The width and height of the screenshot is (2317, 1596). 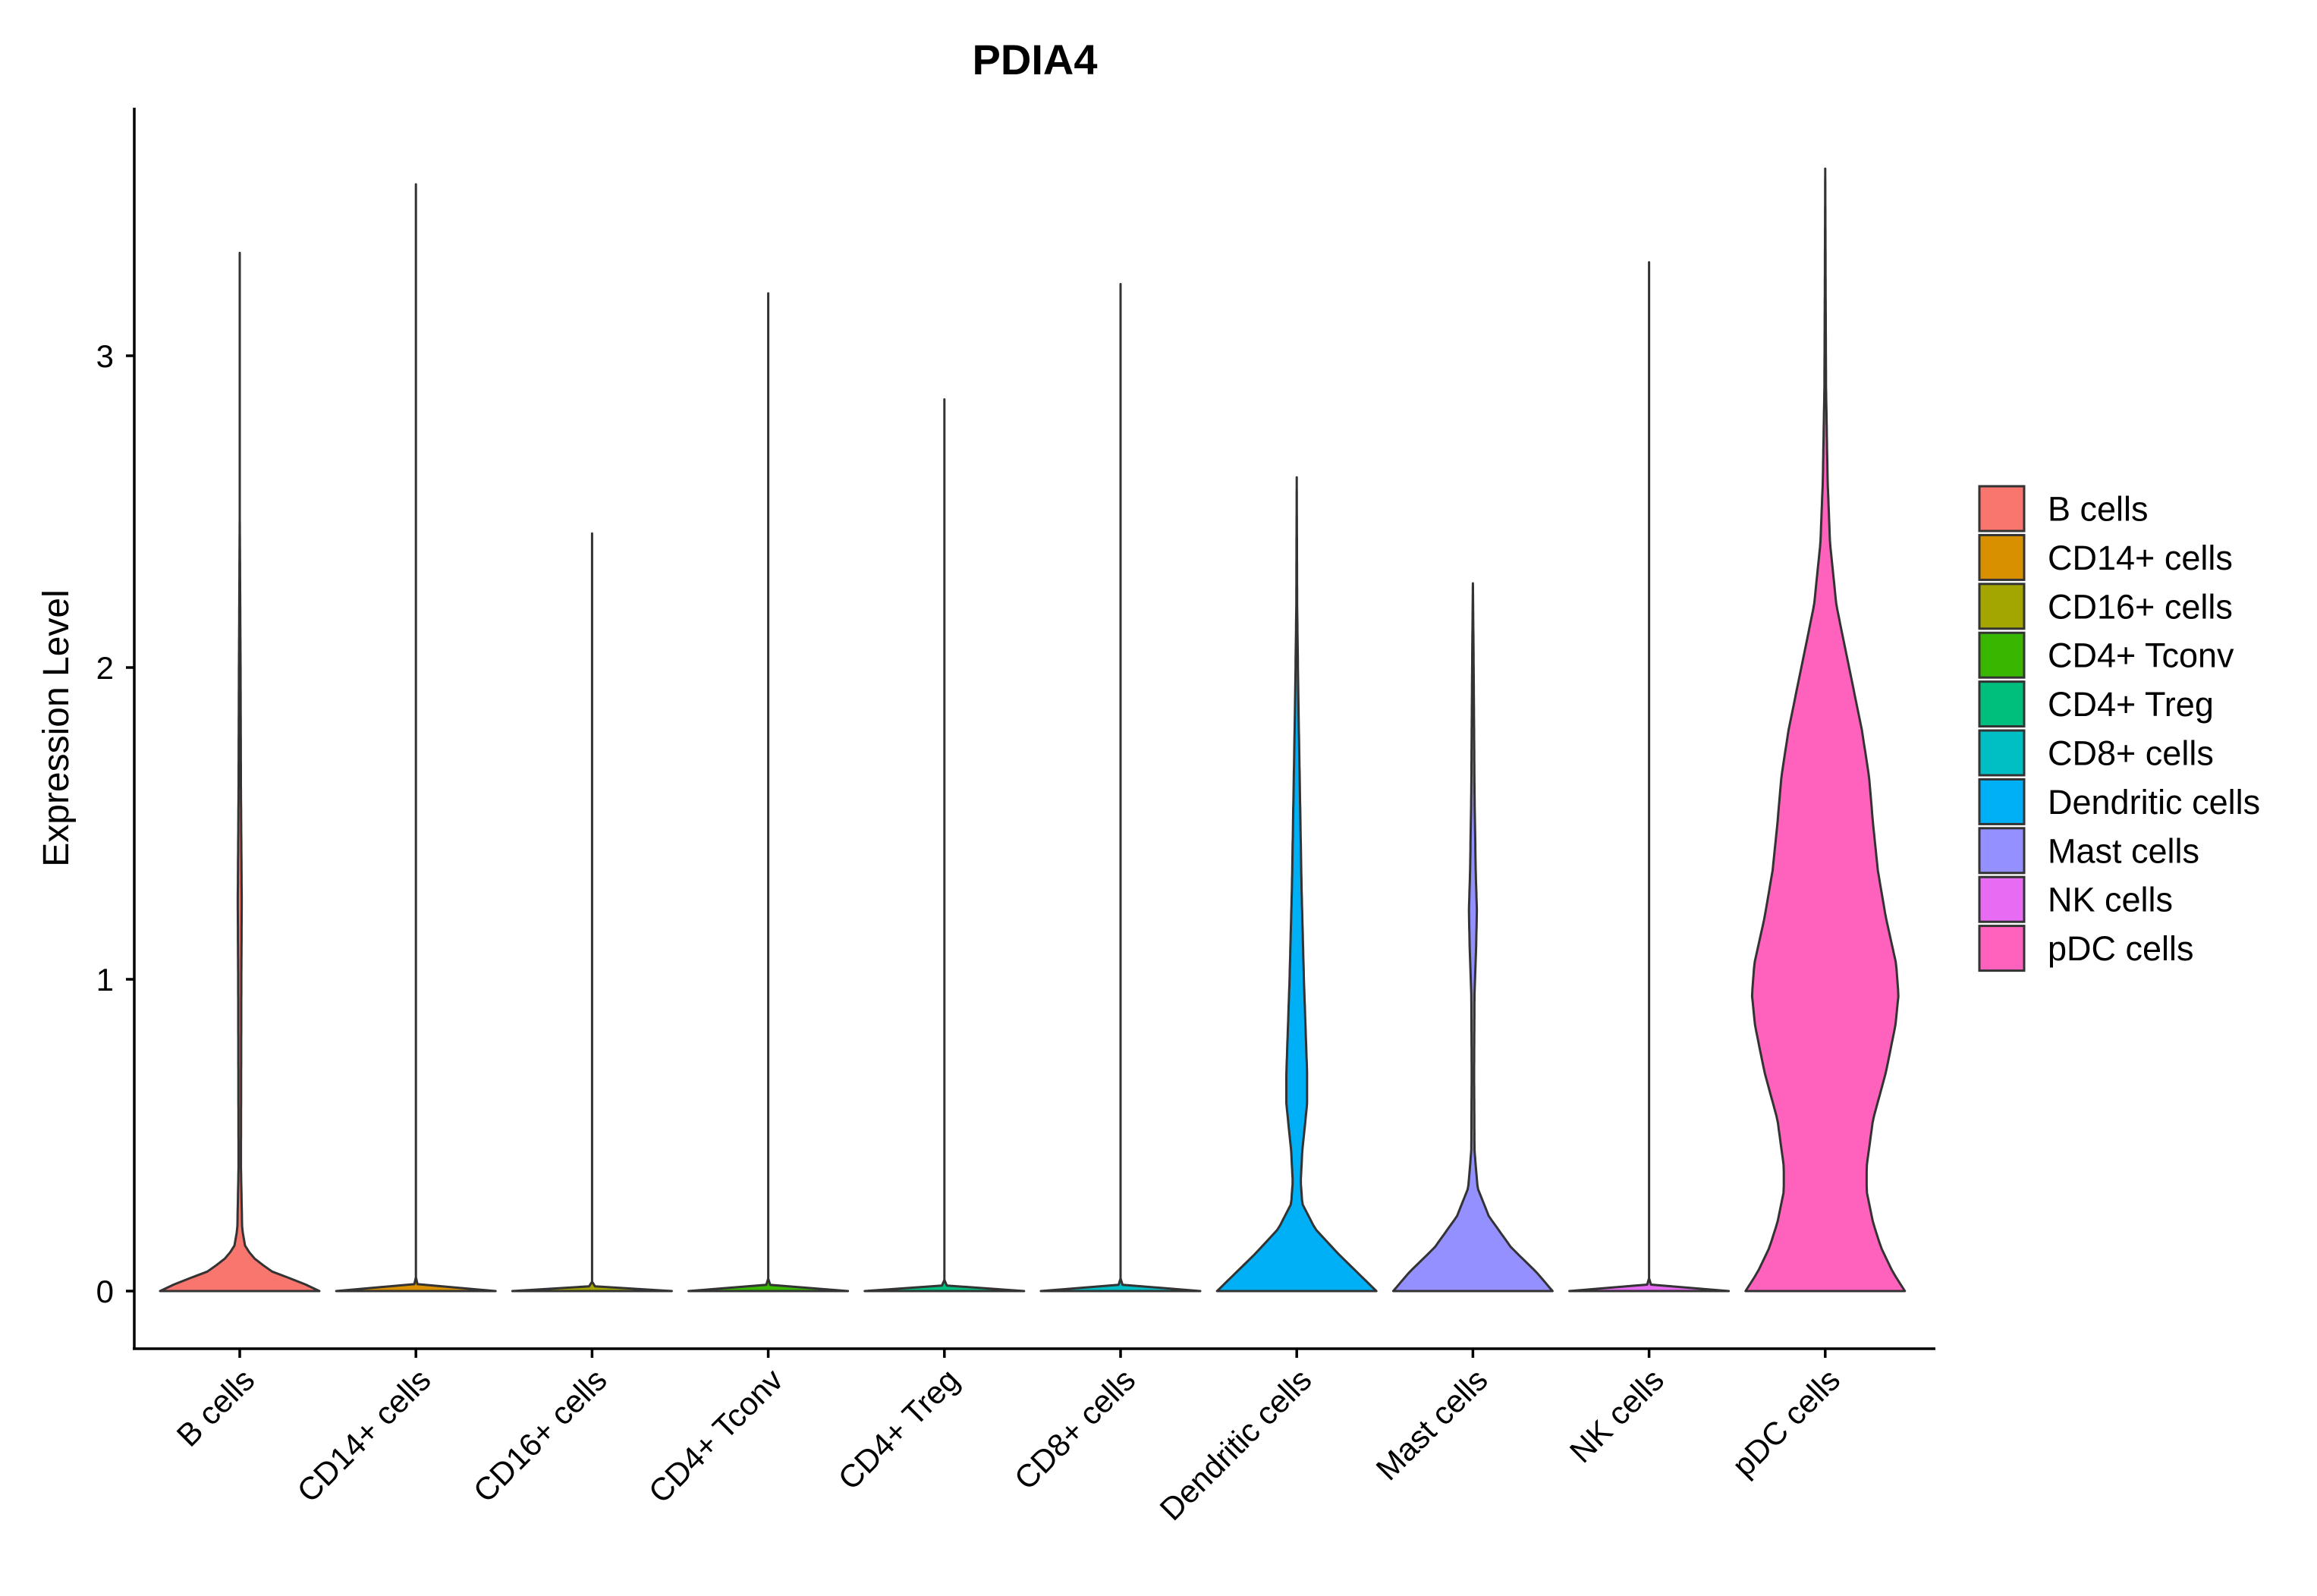 I want to click on chart-title: PDIA4, so click(x=1035, y=59).